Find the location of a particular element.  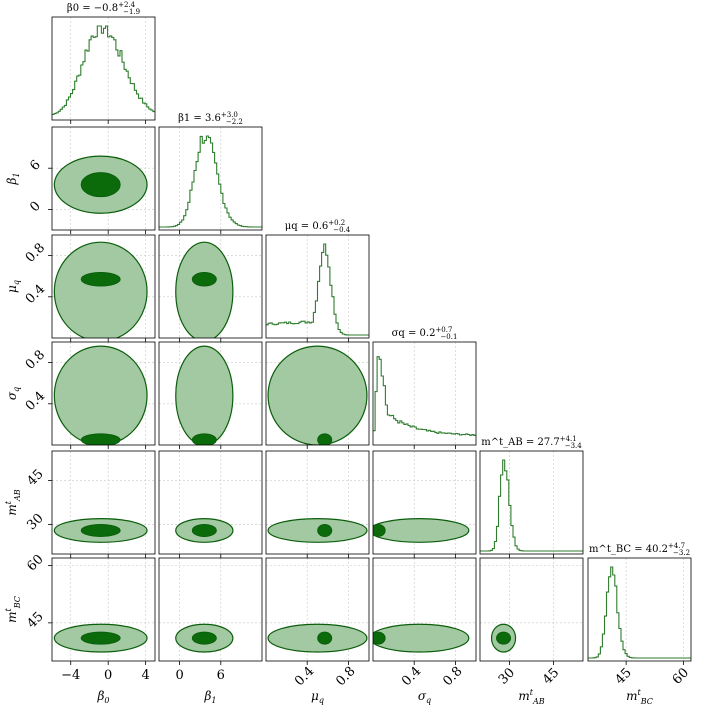

param-title-5: m^t_BC = 40.2+4.7 −3.2 is located at coordinates (639, 549).